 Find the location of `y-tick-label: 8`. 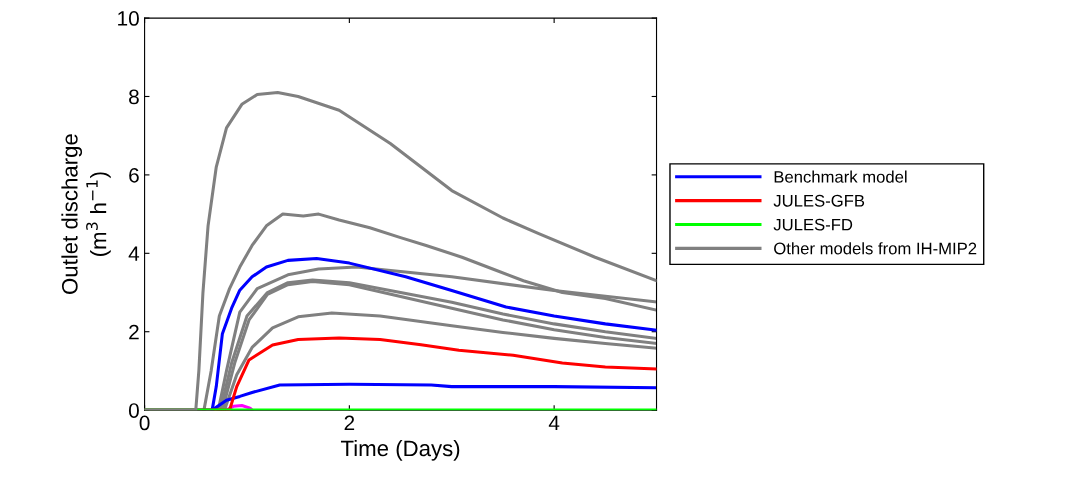

y-tick-label: 8 is located at coordinates (134, 97).